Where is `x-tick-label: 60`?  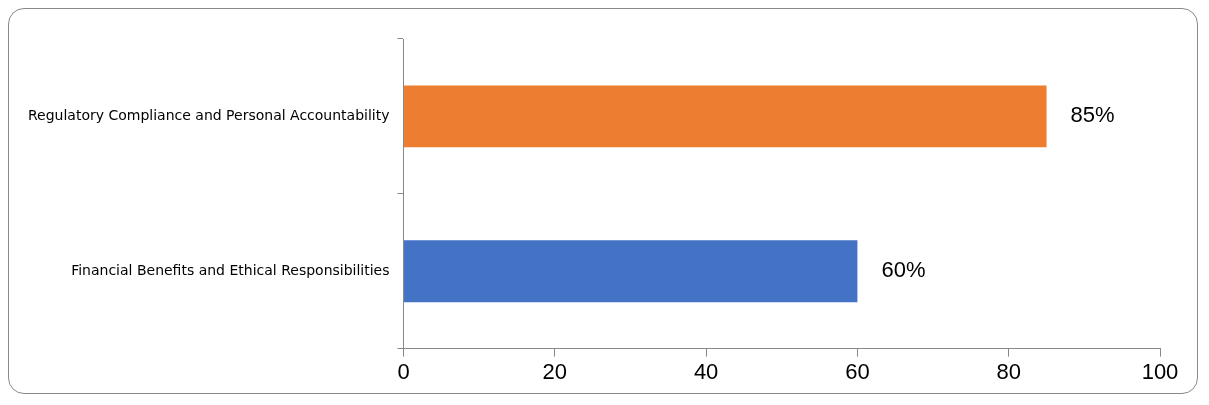 x-tick-label: 60 is located at coordinates (857, 371).